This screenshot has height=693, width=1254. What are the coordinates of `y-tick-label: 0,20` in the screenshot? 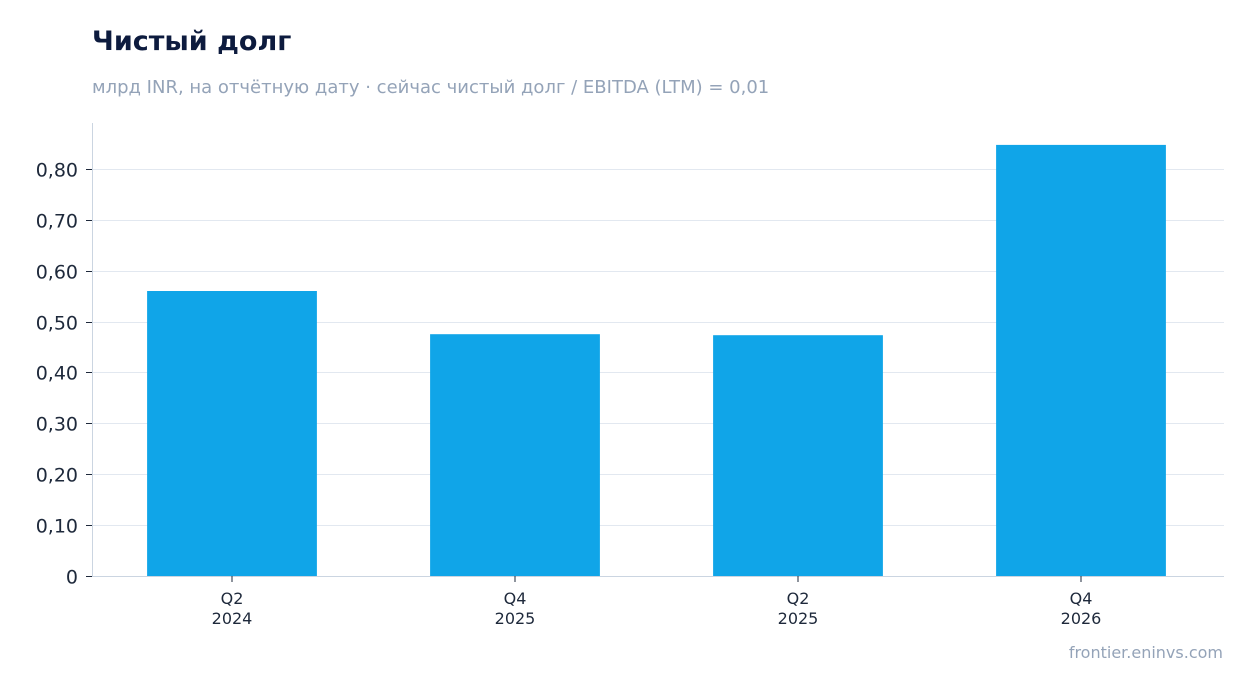 It's located at (57, 476).